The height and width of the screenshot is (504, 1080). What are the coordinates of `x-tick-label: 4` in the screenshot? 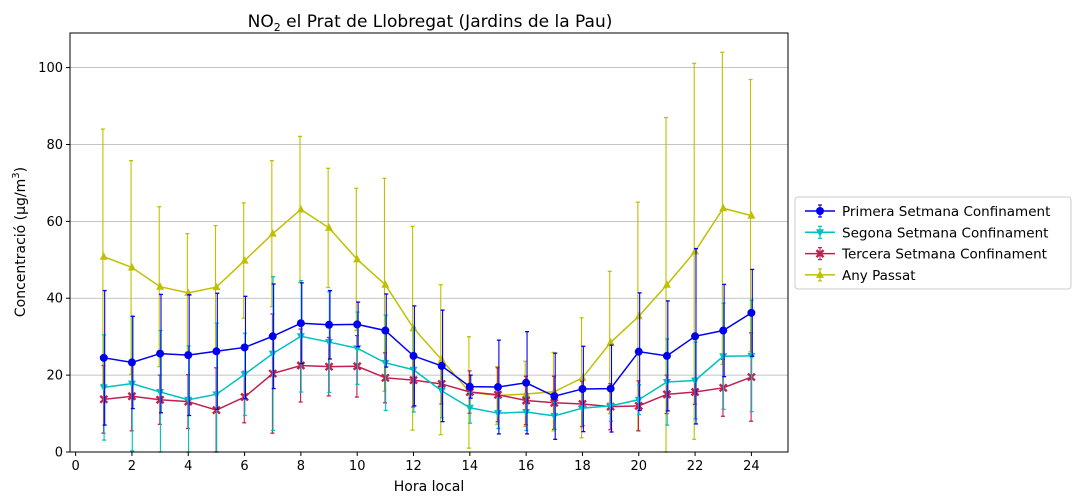 It's located at (188, 466).